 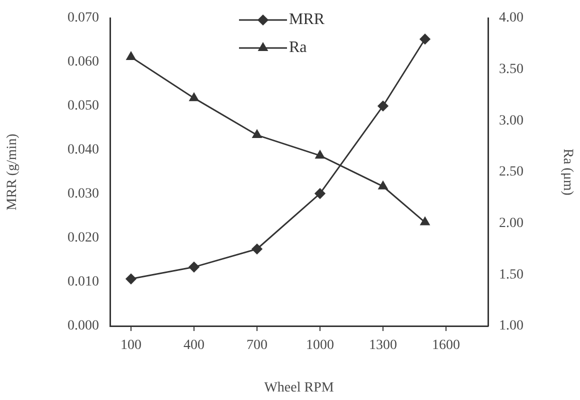 What do you see at coordinates (194, 346) in the screenshot?
I see `x-tick-label: 400` at bounding box center [194, 346].